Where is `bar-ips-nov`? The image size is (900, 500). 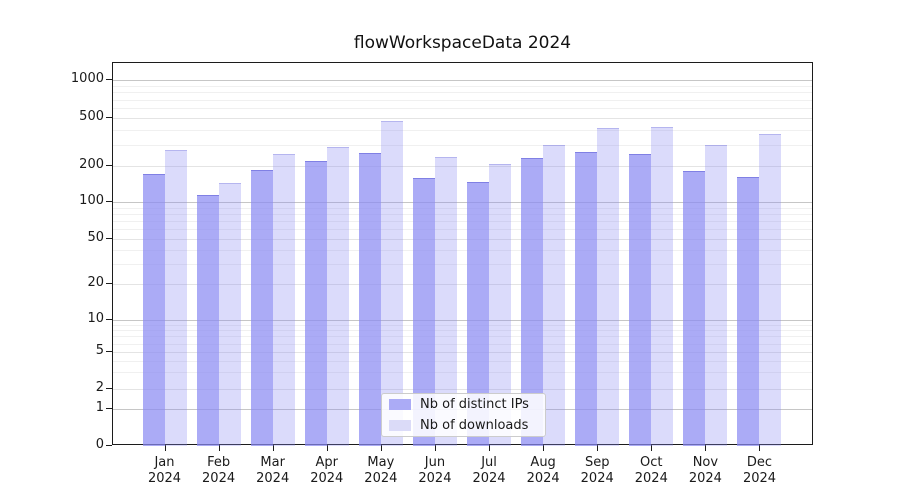 bar-ips-nov is located at coordinates (694, 308).